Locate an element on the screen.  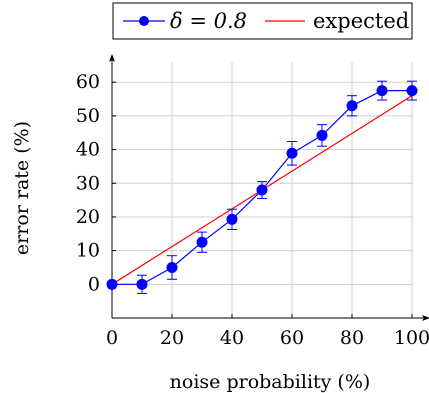
legend-label-delta: δ = 0.8 is located at coordinates (208, 21).